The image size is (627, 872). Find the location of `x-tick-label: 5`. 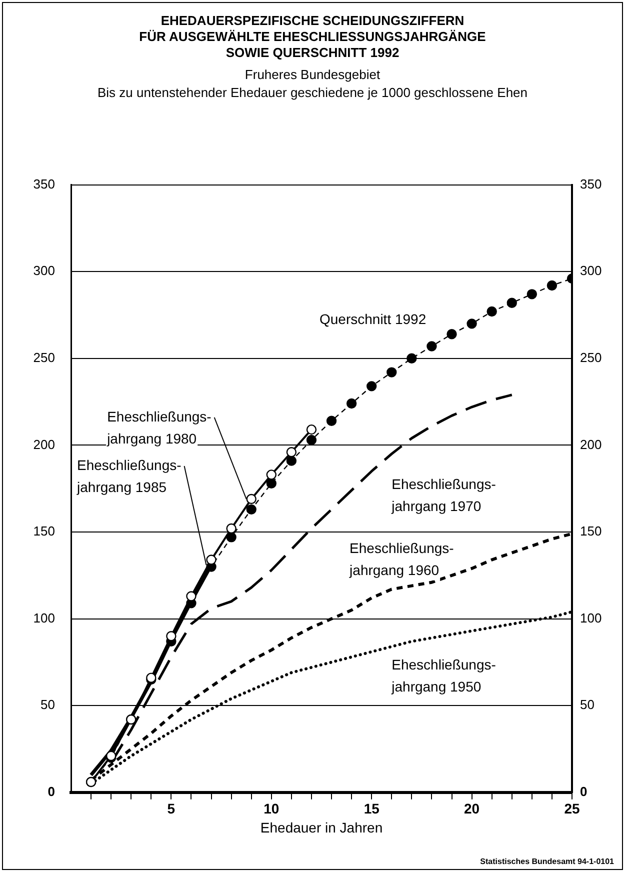

x-tick-label: 5 is located at coordinates (171, 808).